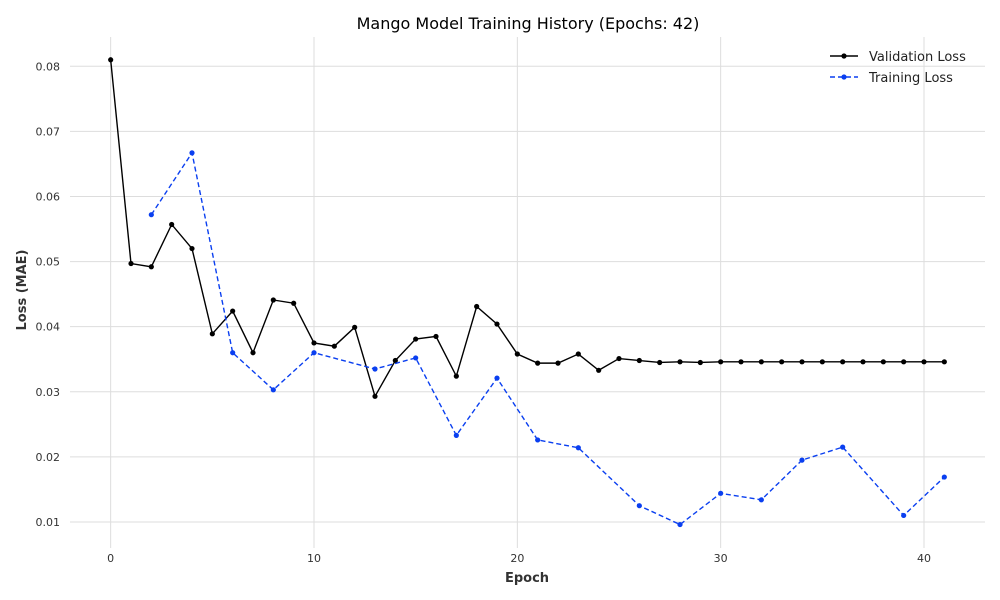 This screenshot has width=1000, height=600. What do you see at coordinates (721, 558) in the screenshot?
I see `x-tick-label: 30` at bounding box center [721, 558].